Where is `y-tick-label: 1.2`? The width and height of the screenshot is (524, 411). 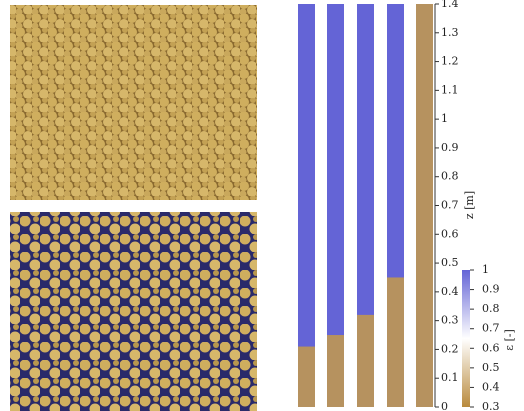
y-tick-label: 1.2 is located at coordinates (450, 61).